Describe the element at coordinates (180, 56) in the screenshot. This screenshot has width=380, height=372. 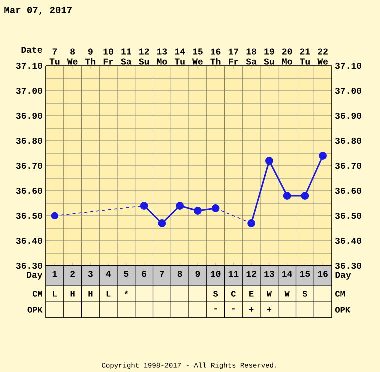
I see `x2-tick-label: 14 Tu` at that location.